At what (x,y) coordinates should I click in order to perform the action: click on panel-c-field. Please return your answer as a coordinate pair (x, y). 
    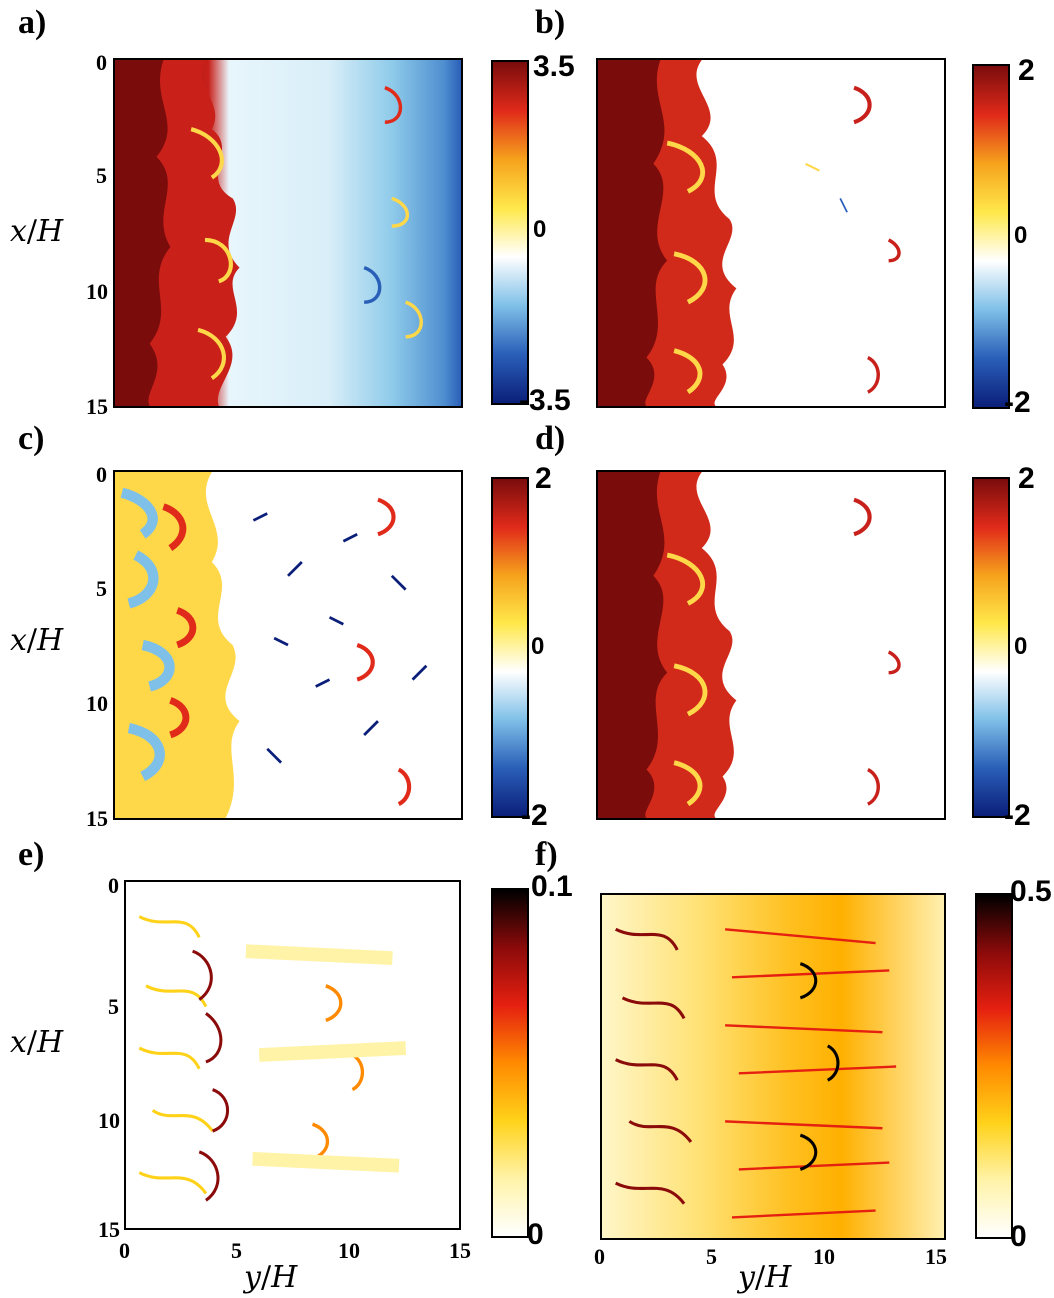
    Looking at the image, I should click on (288, 645).